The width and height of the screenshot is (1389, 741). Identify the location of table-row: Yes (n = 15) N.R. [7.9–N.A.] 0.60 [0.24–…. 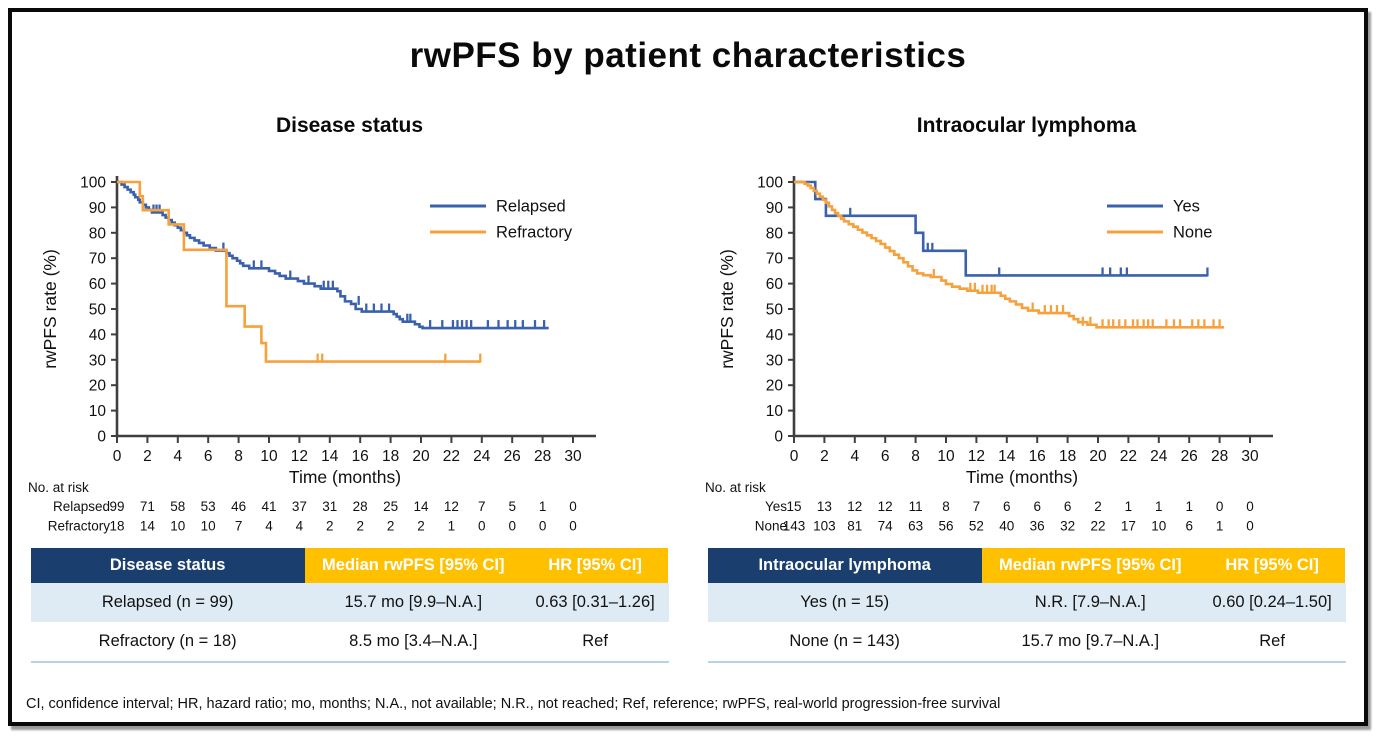
(1026, 602).